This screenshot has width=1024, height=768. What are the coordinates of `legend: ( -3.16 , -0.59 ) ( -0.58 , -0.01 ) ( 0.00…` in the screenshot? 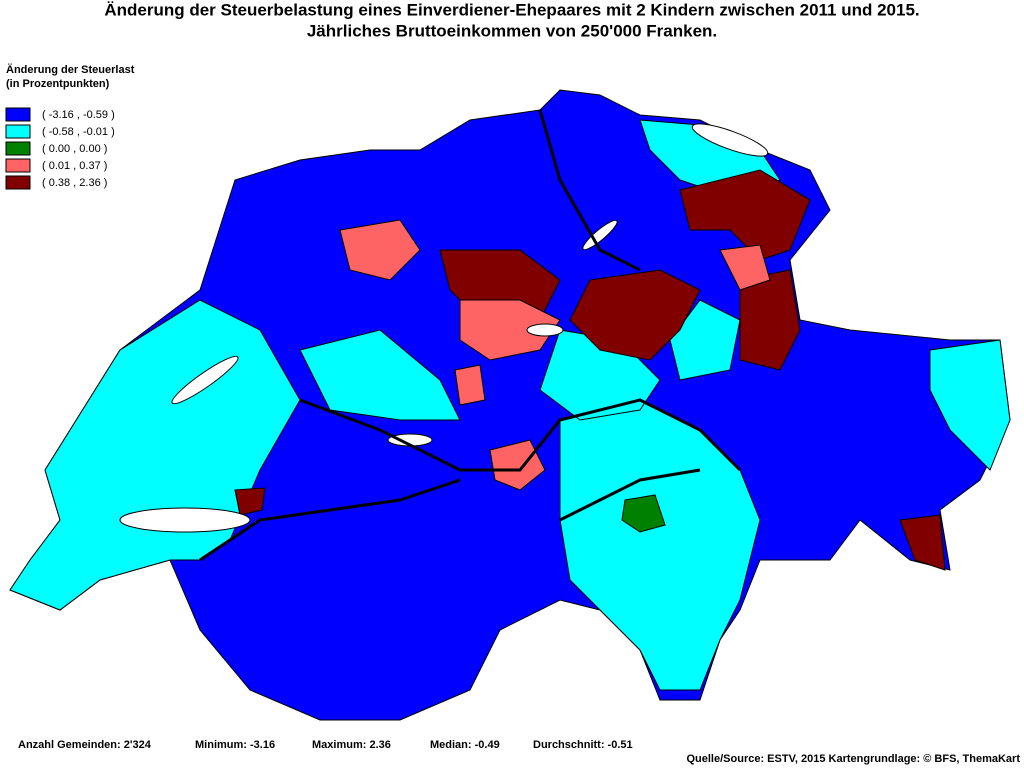 It's located at (60, 148).